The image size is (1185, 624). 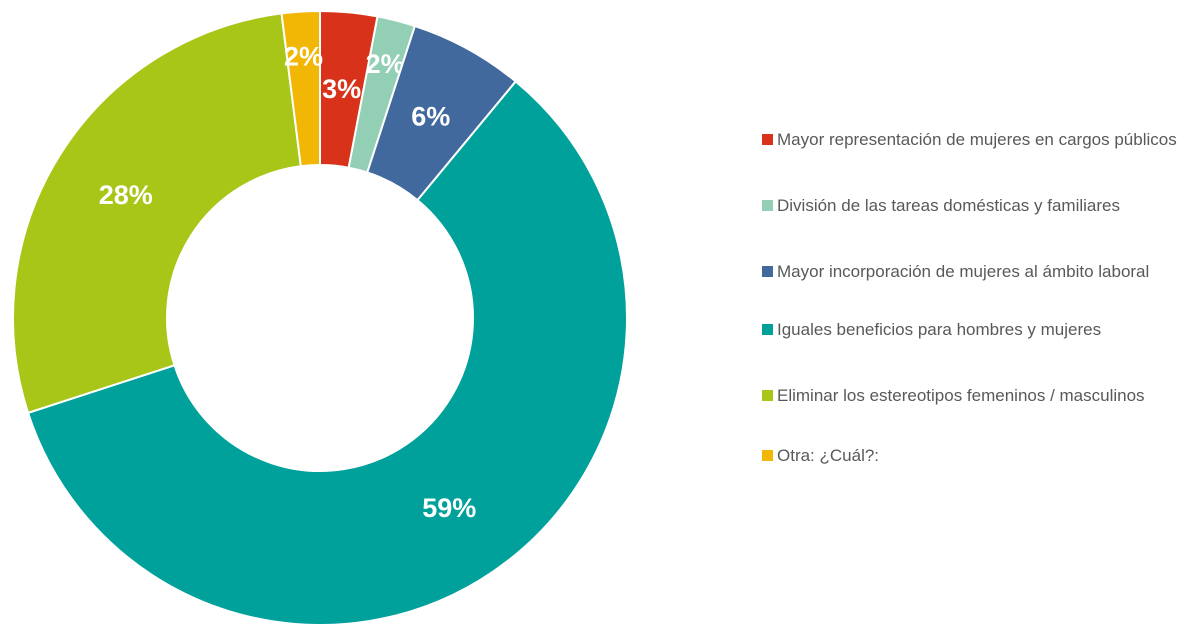 I want to click on data-label: 28%, so click(x=126, y=195).